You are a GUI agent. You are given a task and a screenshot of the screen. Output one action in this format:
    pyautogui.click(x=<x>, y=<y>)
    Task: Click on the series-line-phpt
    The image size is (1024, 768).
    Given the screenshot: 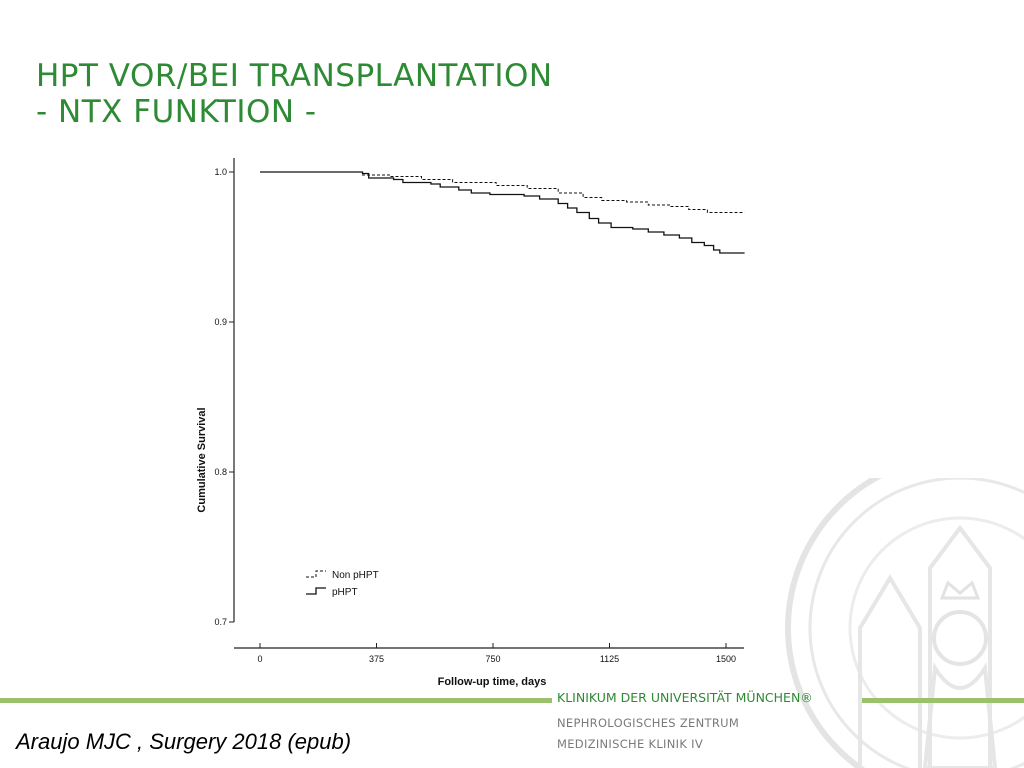 What is the action you would take?
    pyautogui.click(x=502, y=212)
    